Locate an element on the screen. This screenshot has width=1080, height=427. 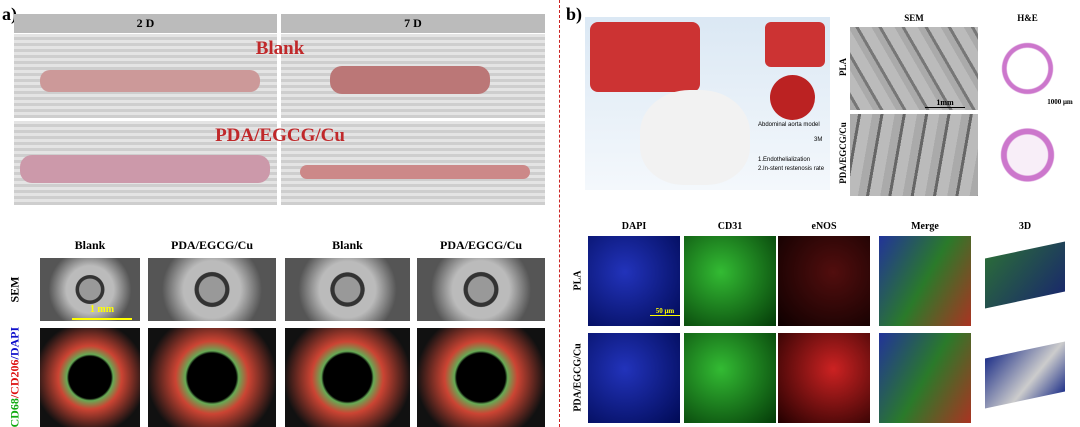
column-label: DAPI is located at coordinates (634, 226).